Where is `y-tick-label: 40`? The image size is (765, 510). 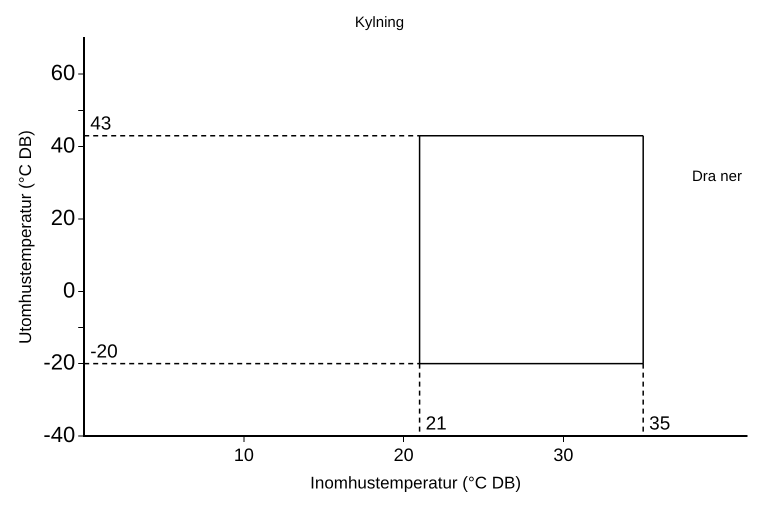
y-tick-label: 40 is located at coordinates (63, 145).